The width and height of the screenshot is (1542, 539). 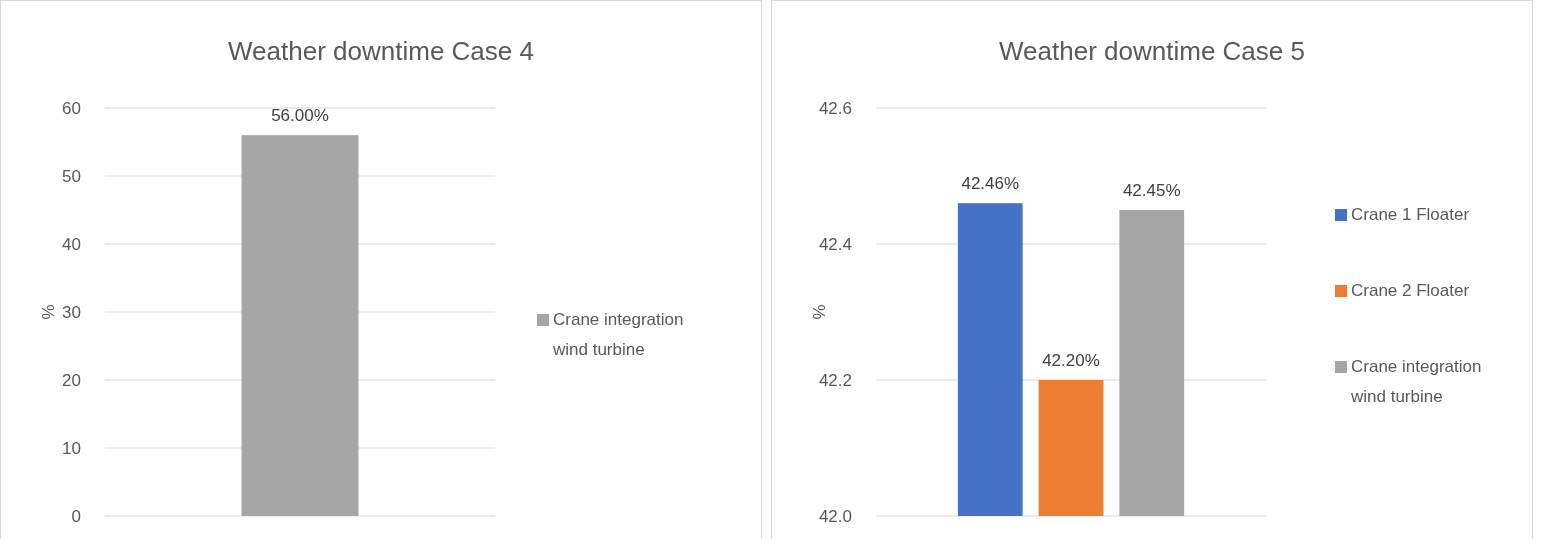 I want to click on y-tick-label: 42.4, so click(x=835, y=244).